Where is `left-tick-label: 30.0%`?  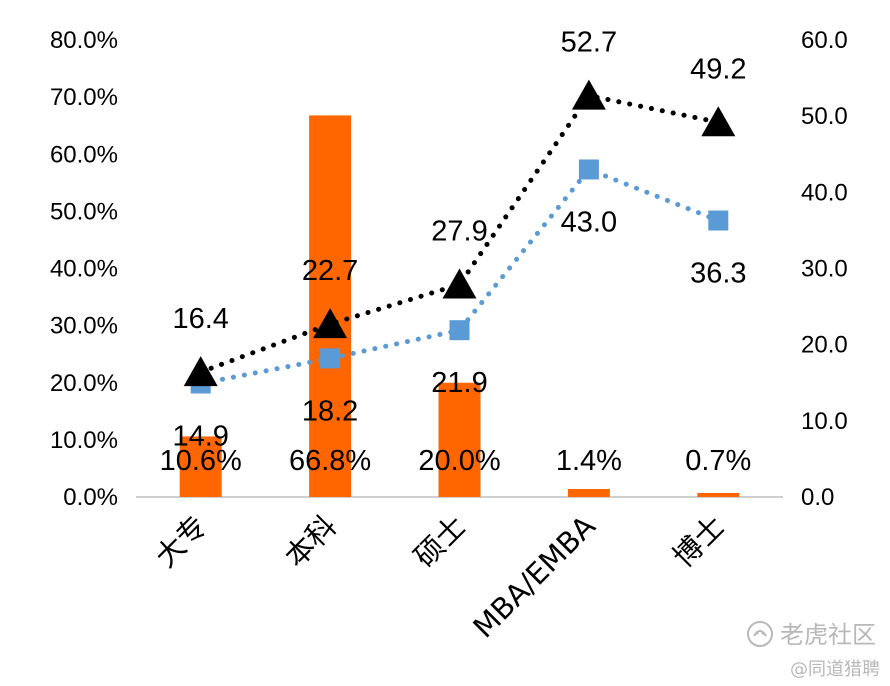 left-tick-label: 30.0% is located at coordinates (84, 326).